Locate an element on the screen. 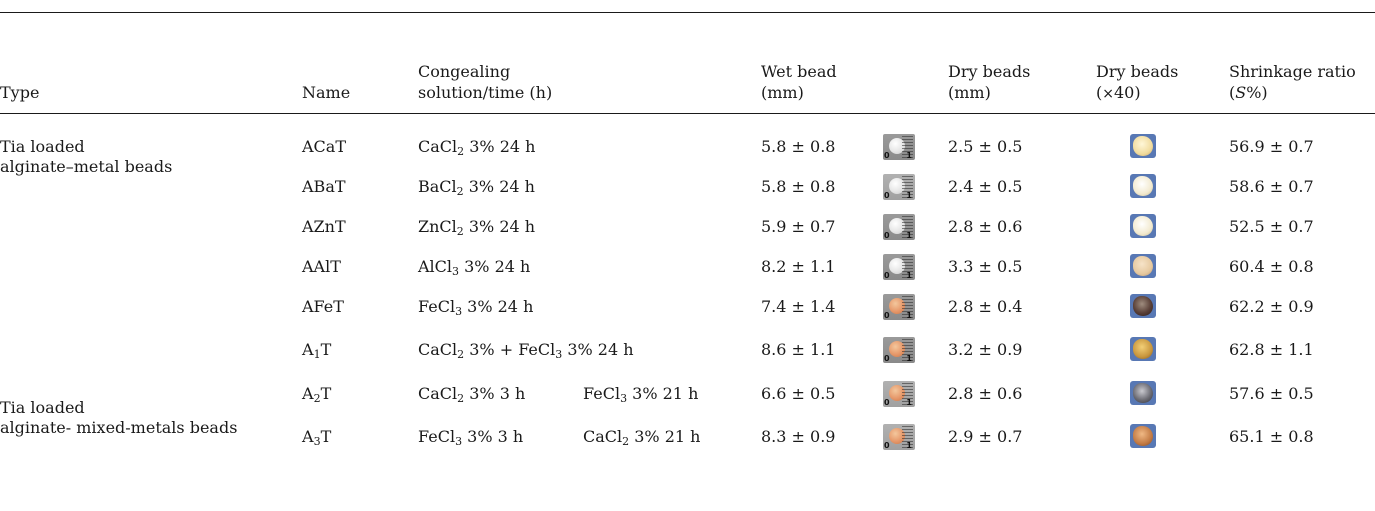 The image size is (1375, 511). row-solution-step1: FeCl3 3% 3 h is located at coordinates (471, 437).